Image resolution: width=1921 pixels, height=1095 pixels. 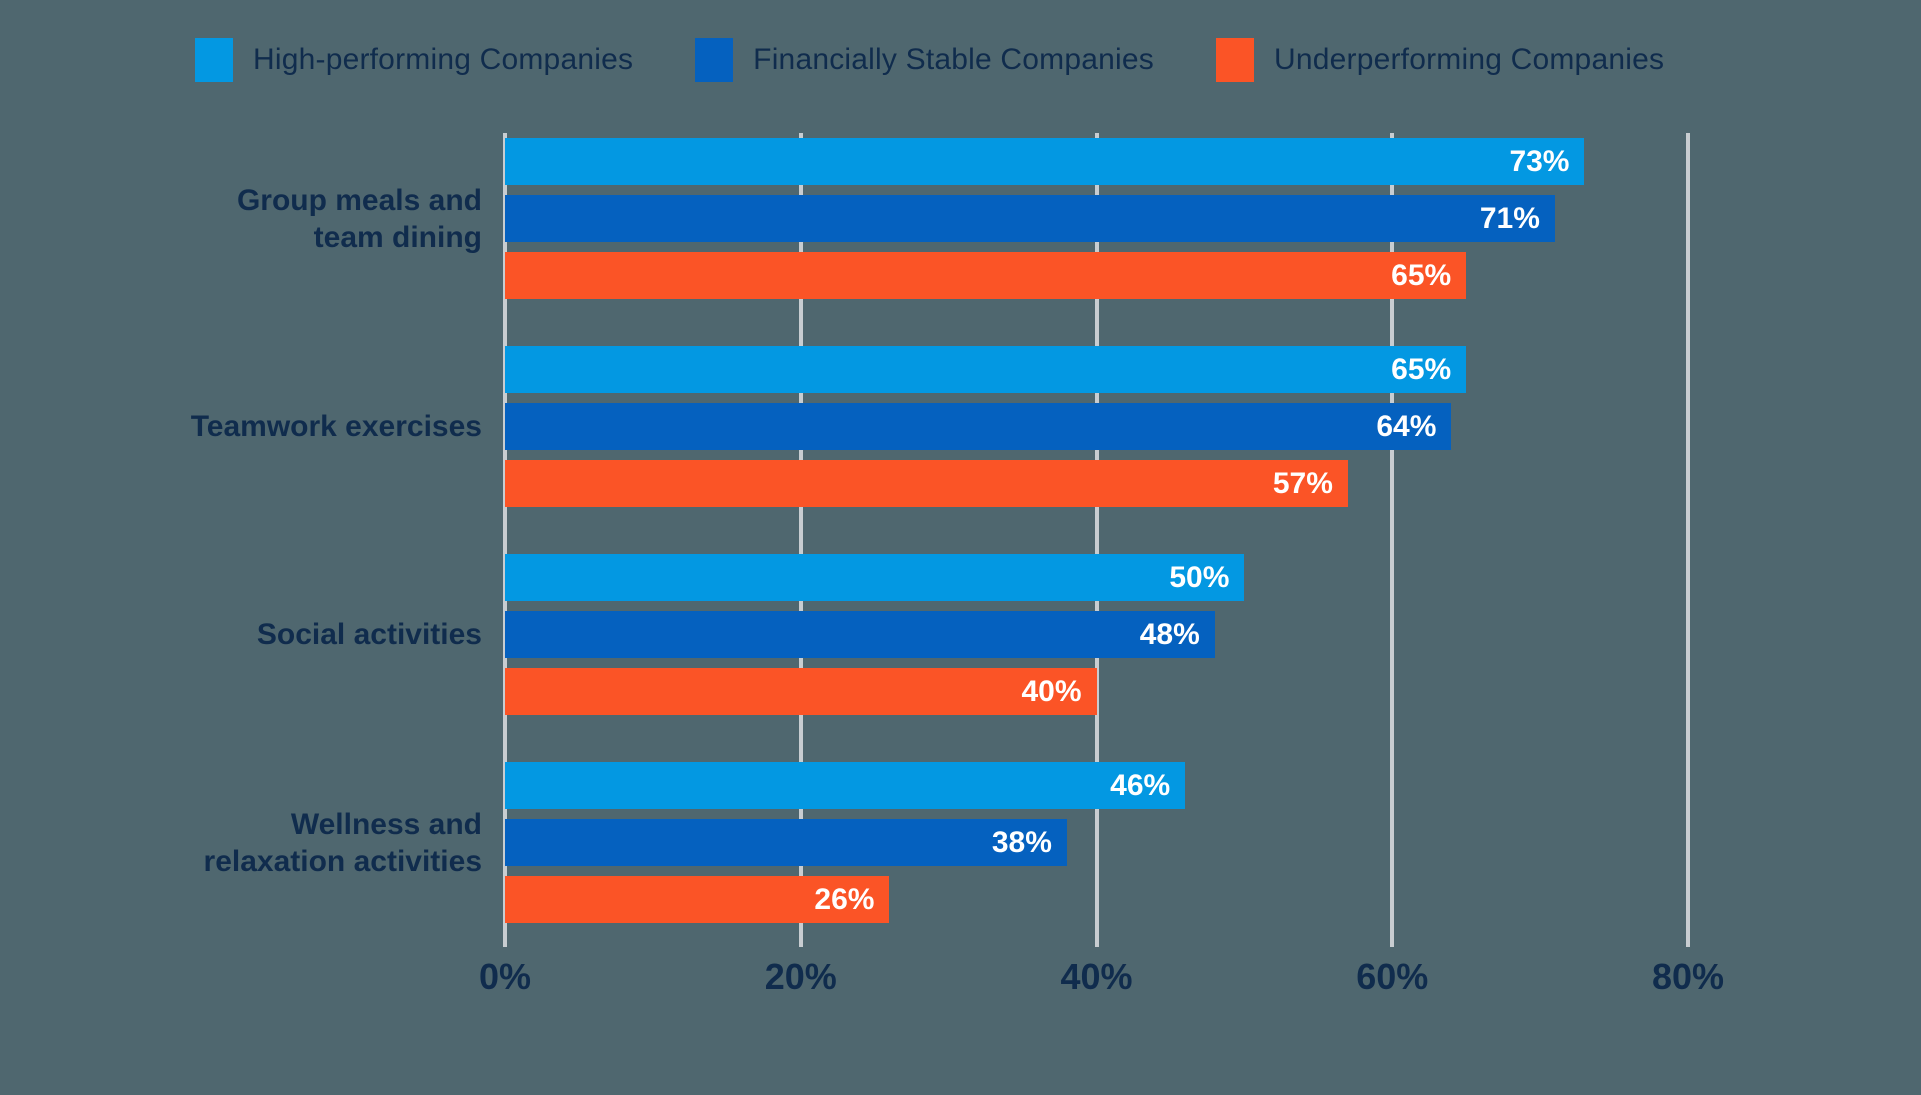 I want to click on x-axis-tick-label: 40%, so click(x=1096, y=976).